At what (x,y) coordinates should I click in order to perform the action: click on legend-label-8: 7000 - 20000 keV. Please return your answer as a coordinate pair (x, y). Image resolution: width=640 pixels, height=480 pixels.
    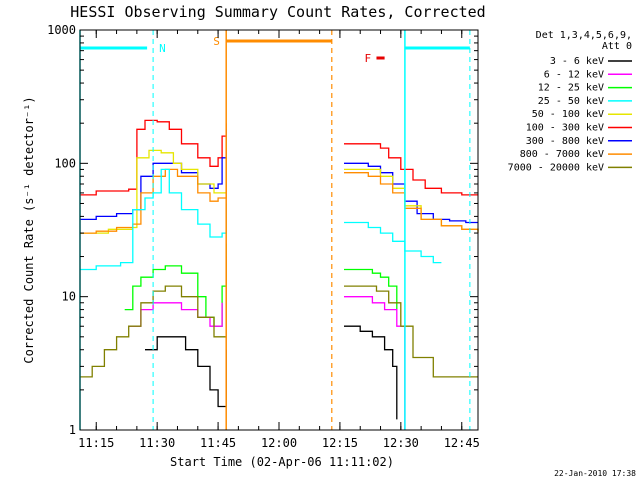
    Looking at the image, I should click on (556, 167).